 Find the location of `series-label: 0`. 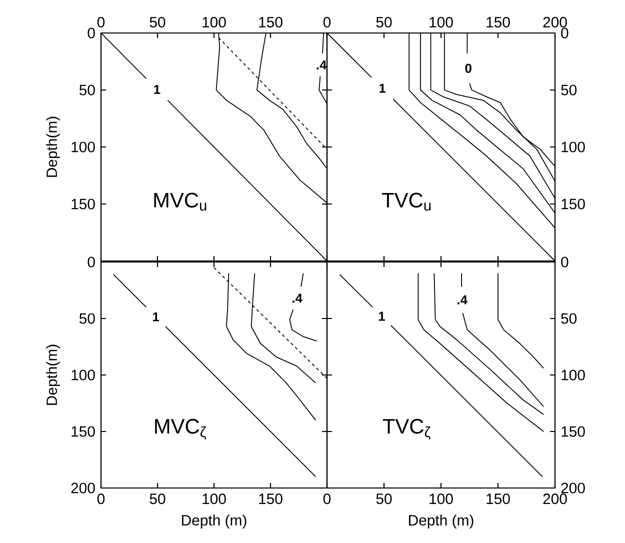

series-label: 0 is located at coordinates (468, 68).